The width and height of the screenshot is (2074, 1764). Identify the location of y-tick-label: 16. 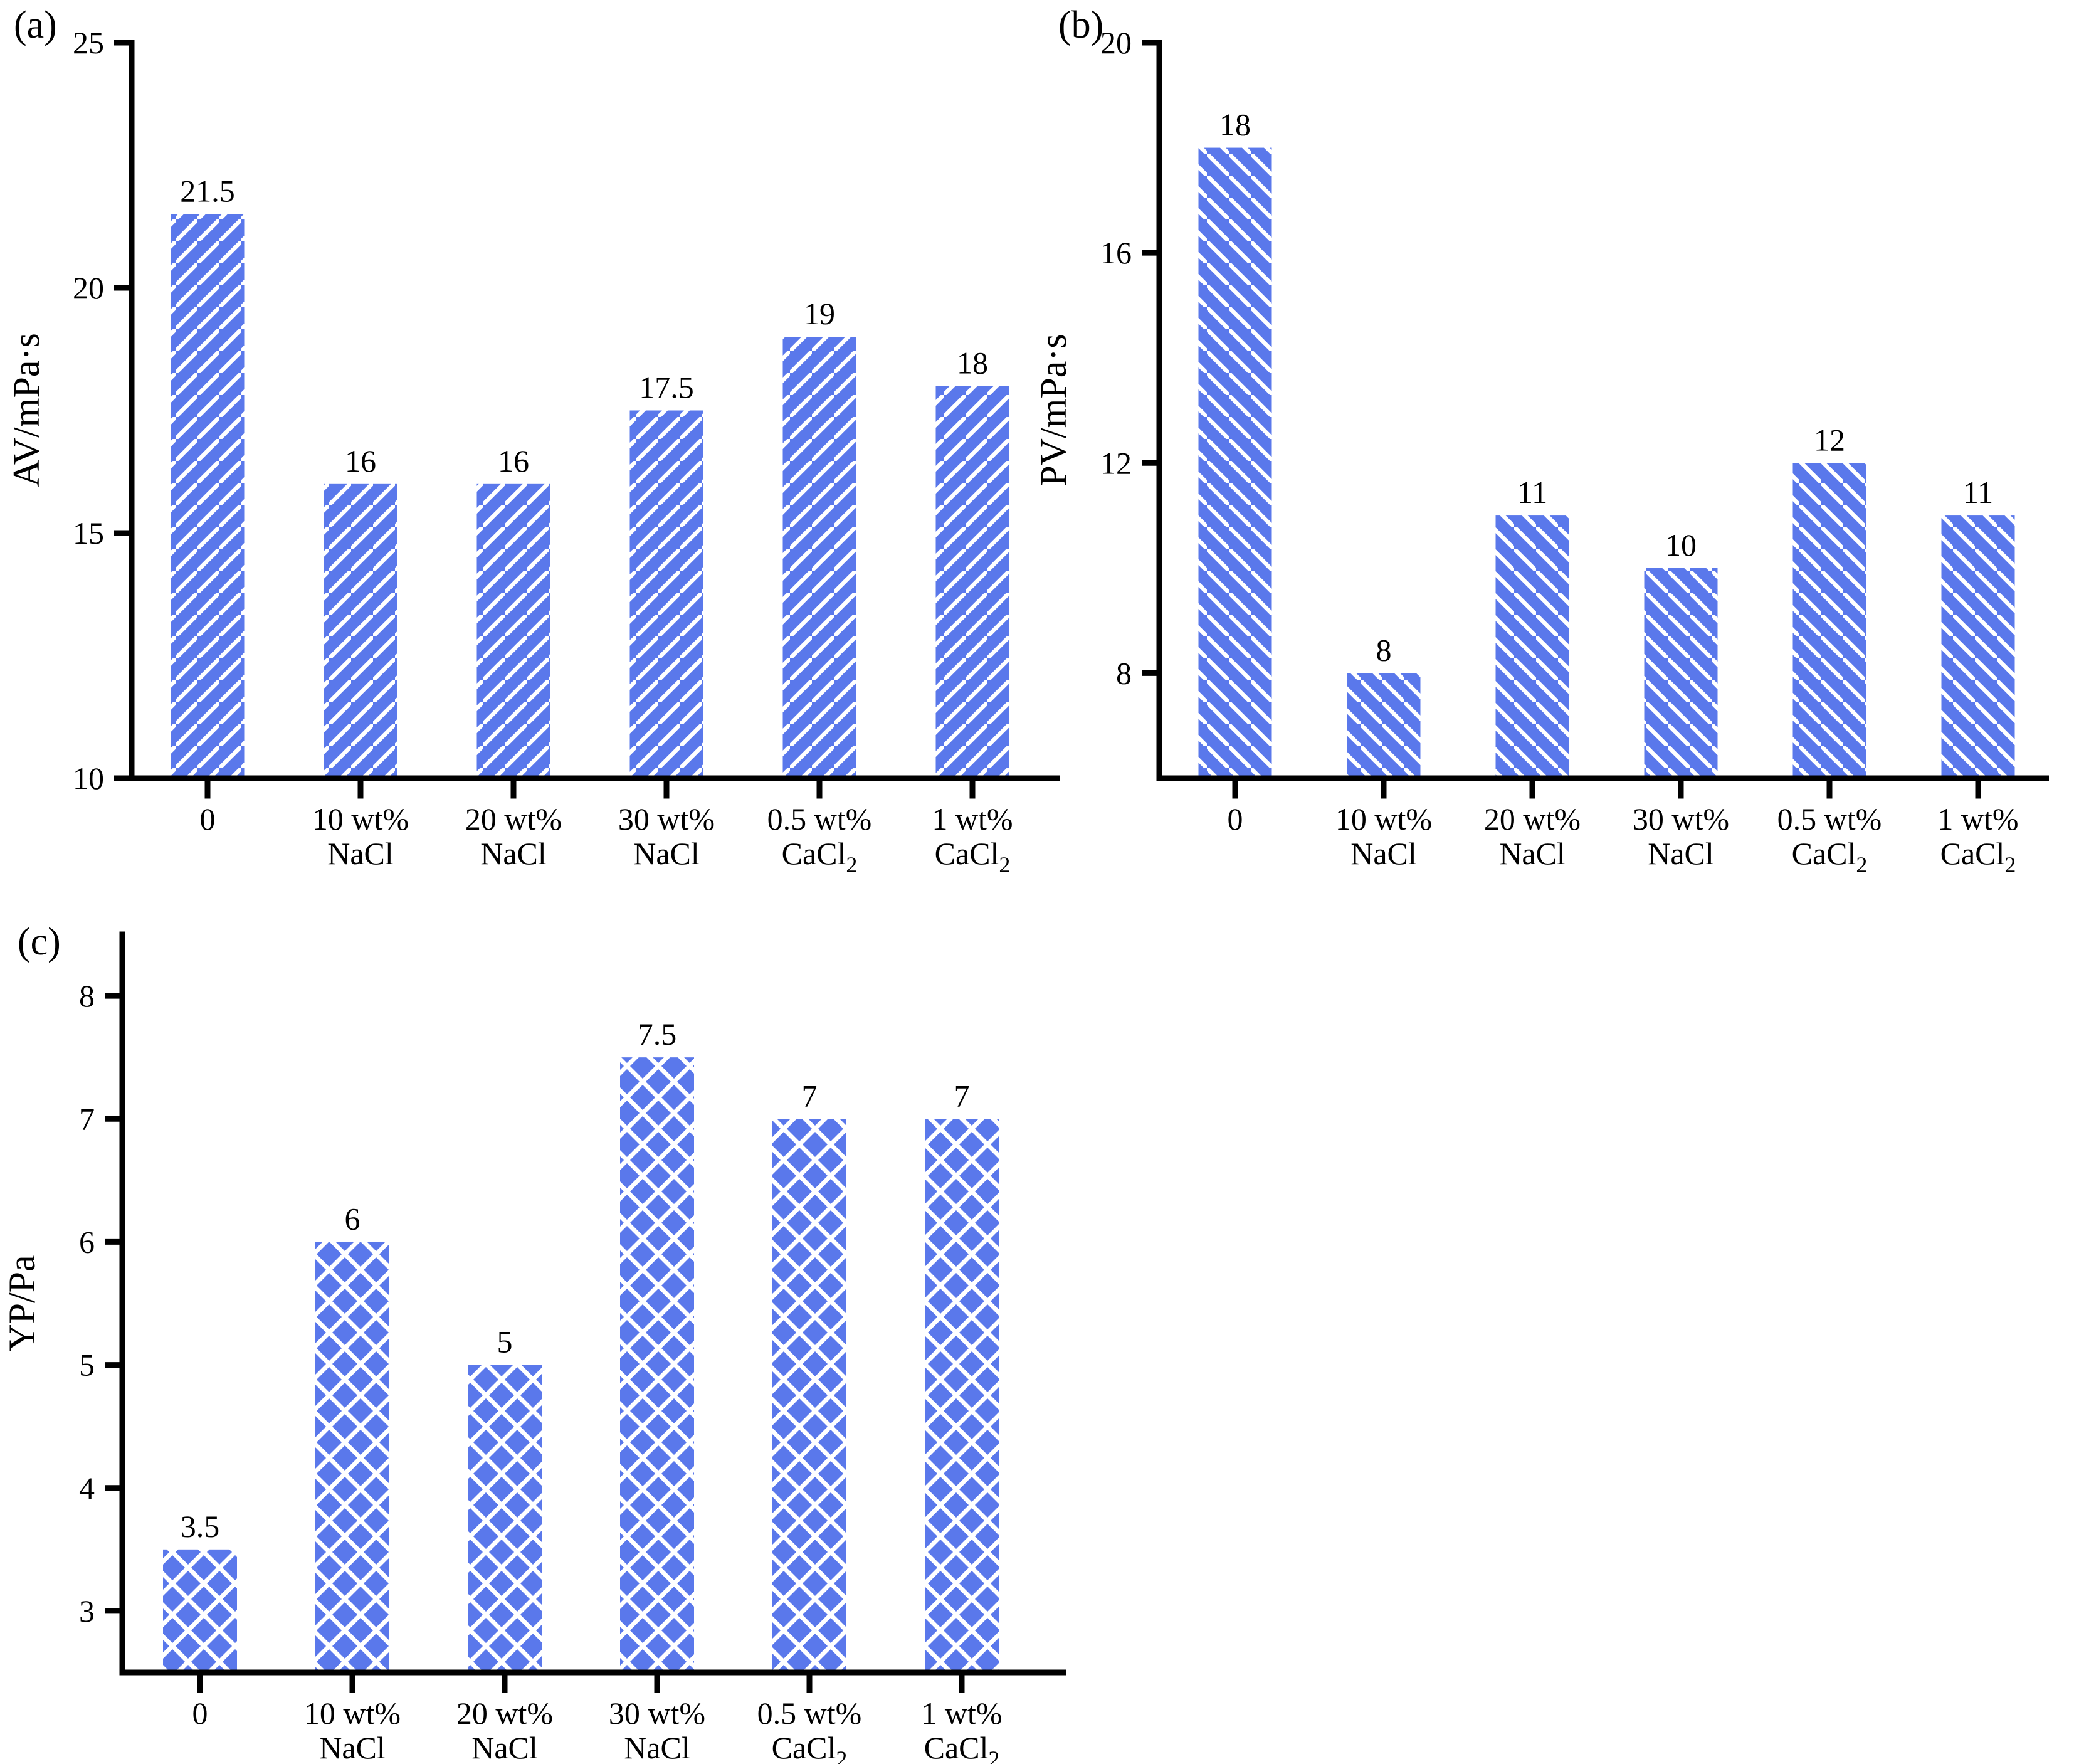
(1116, 252).